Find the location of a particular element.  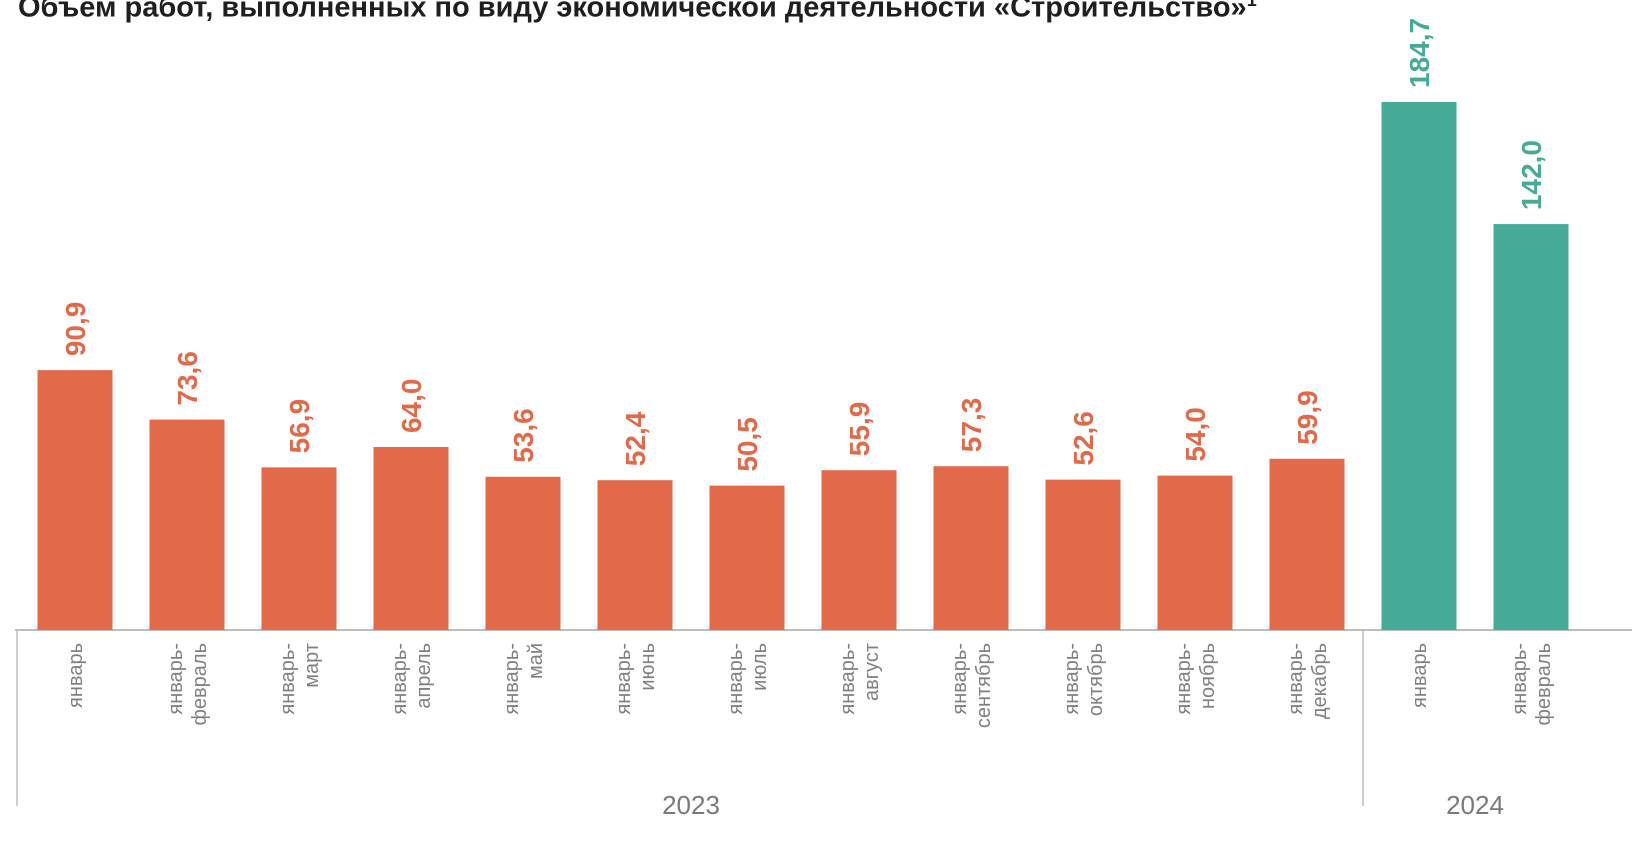

data-label: 57,3 is located at coordinates (971, 425).